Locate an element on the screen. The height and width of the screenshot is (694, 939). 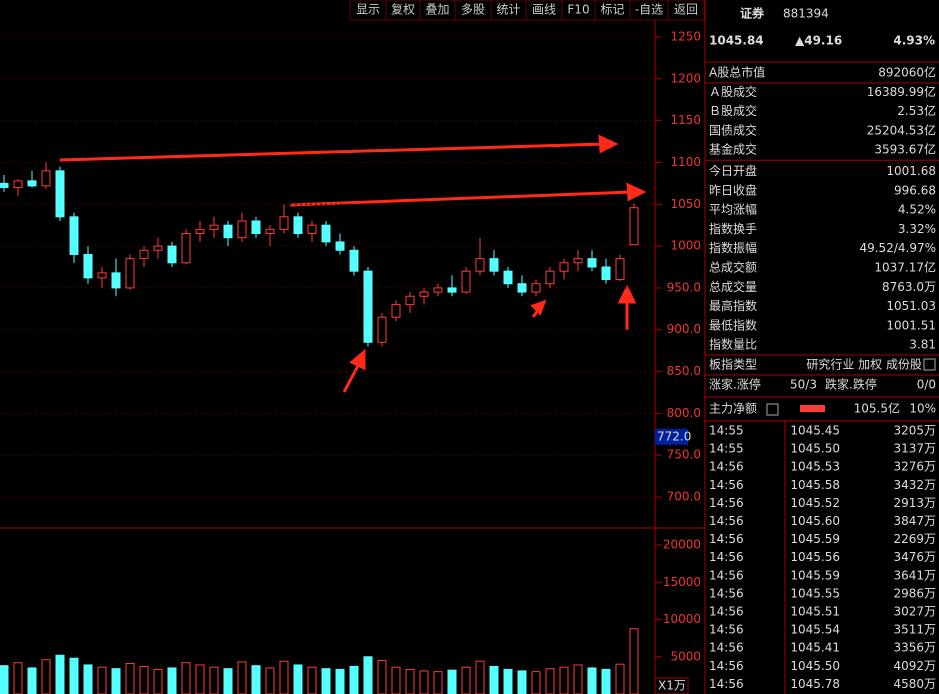
trade-volume: 3641万 is located at coordinates (914, 575).